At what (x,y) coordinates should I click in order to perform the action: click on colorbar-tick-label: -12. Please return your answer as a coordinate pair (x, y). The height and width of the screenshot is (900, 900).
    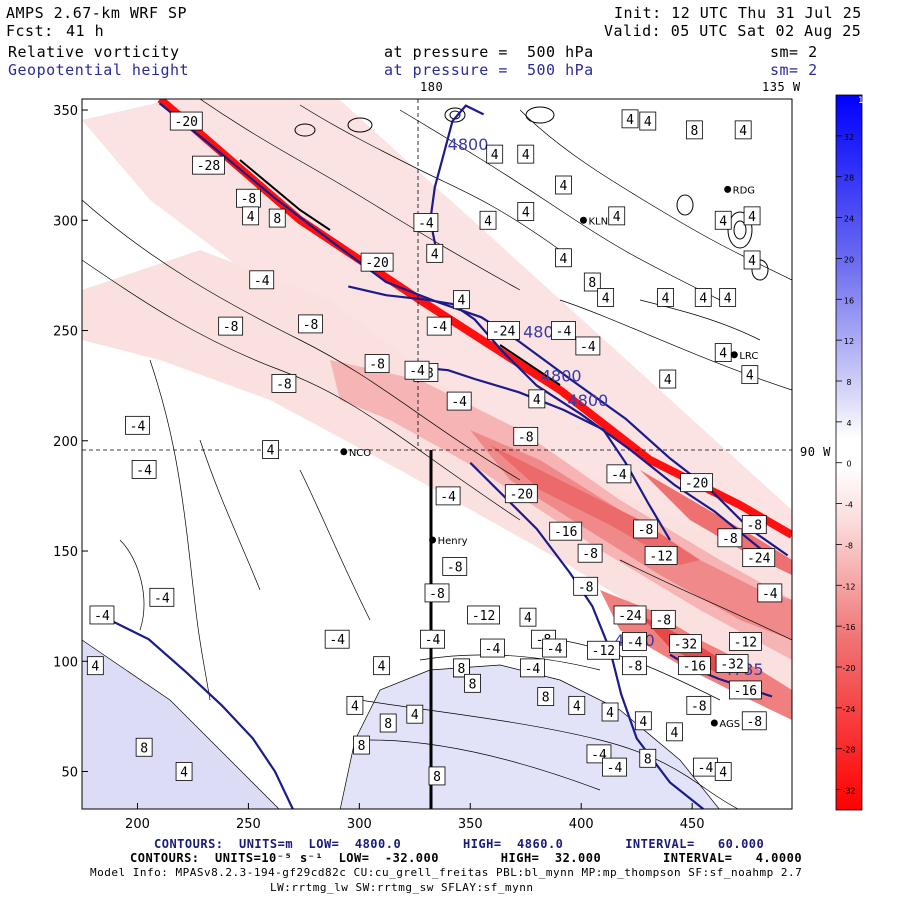
    Looking at the image, I should click on (848, 586).